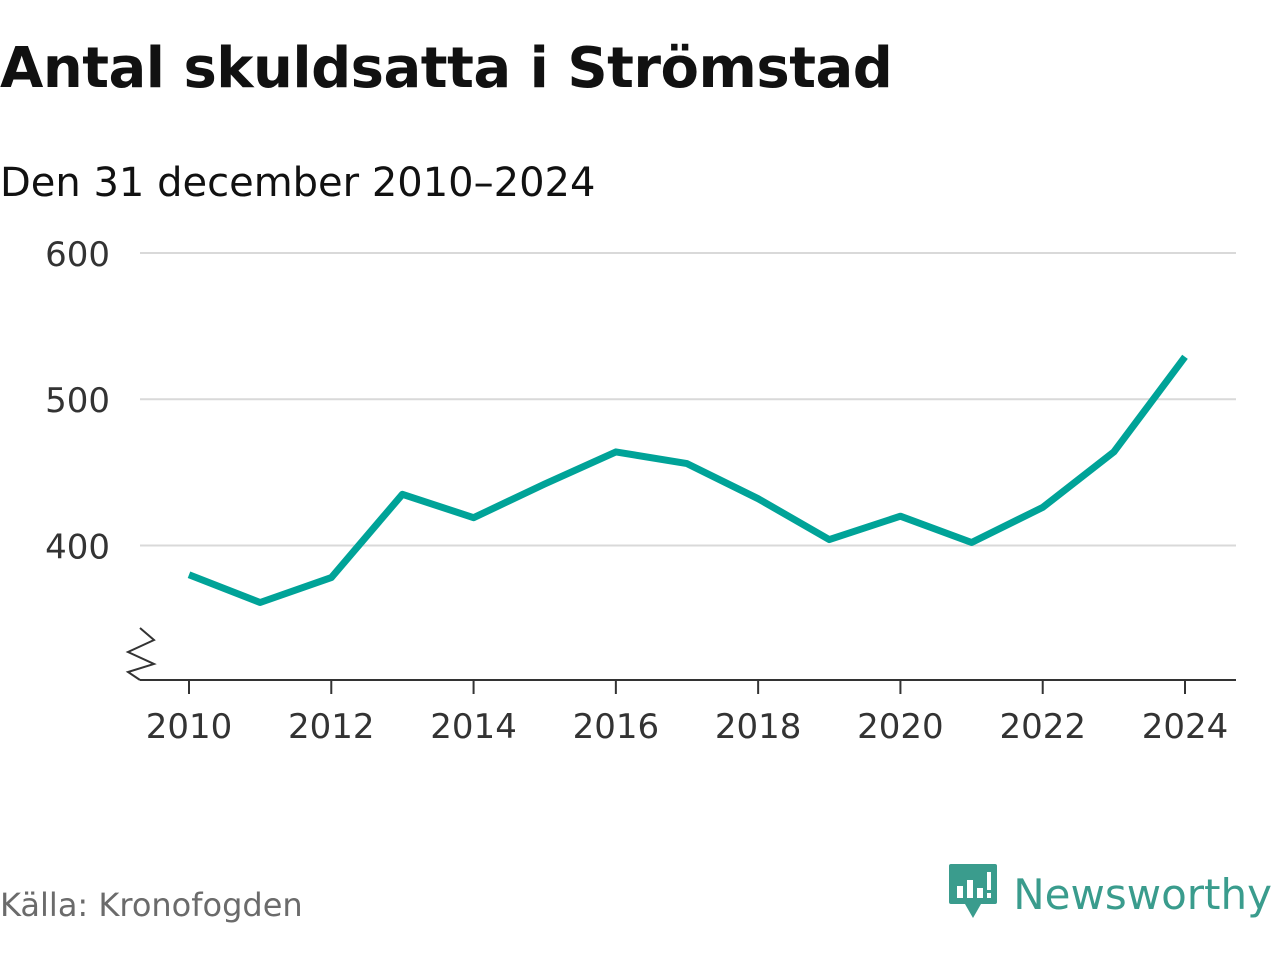  Describe the element at coordinates (473, 727) in the screenshot. I see `x-tick-label: 2014` at that location.